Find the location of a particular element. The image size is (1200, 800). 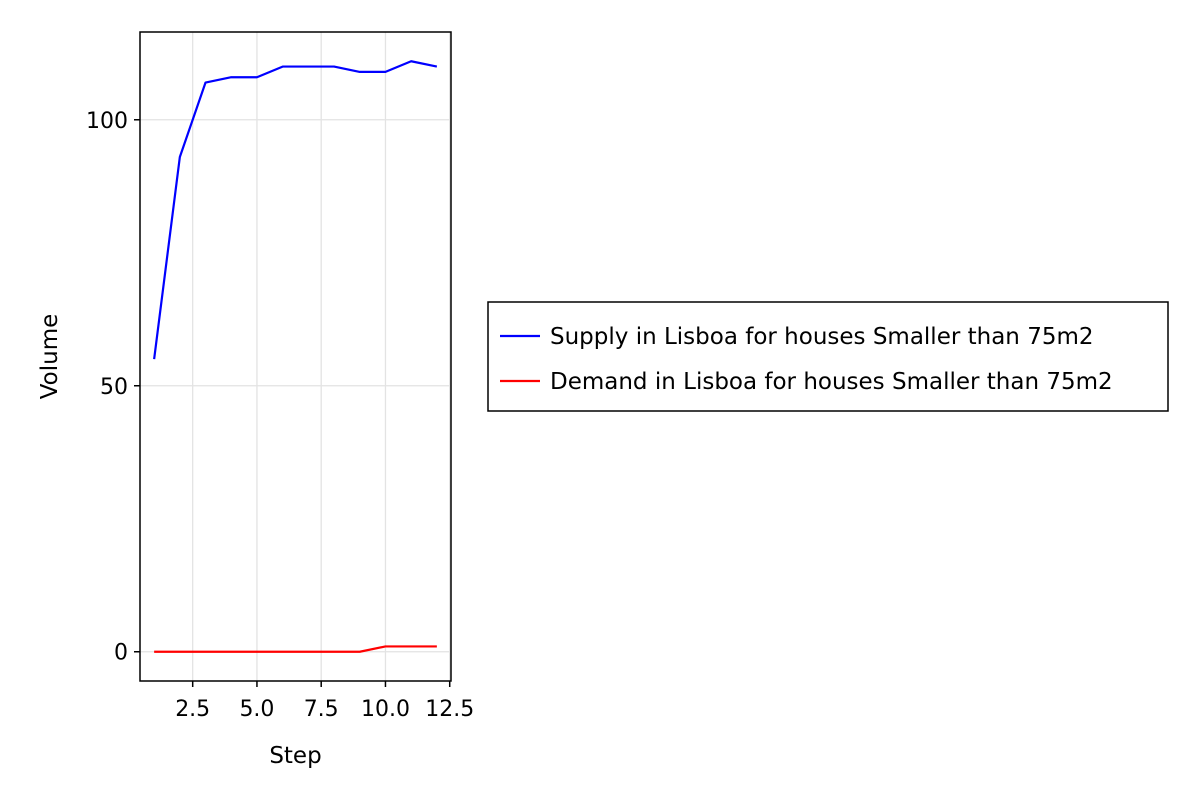

y-axis-label: Volume is located at coordinates (50, 357).